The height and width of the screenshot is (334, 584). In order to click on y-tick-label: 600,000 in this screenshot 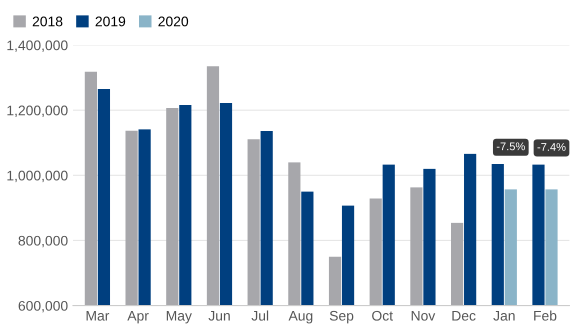, I will do `click(43, 306)`.